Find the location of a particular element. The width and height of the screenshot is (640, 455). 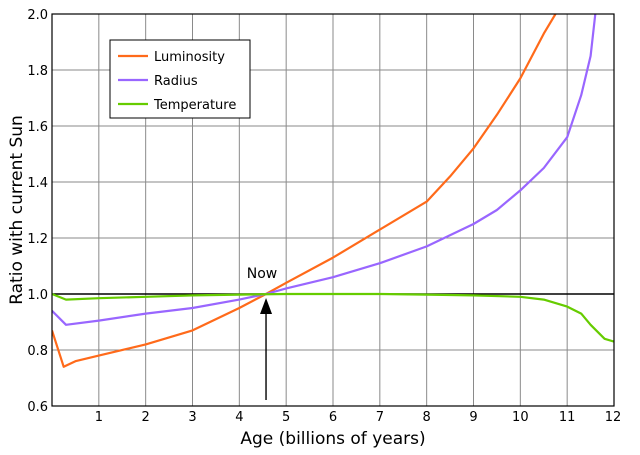

x-tick-label-7: 7 is located at coordinates (380, 417).